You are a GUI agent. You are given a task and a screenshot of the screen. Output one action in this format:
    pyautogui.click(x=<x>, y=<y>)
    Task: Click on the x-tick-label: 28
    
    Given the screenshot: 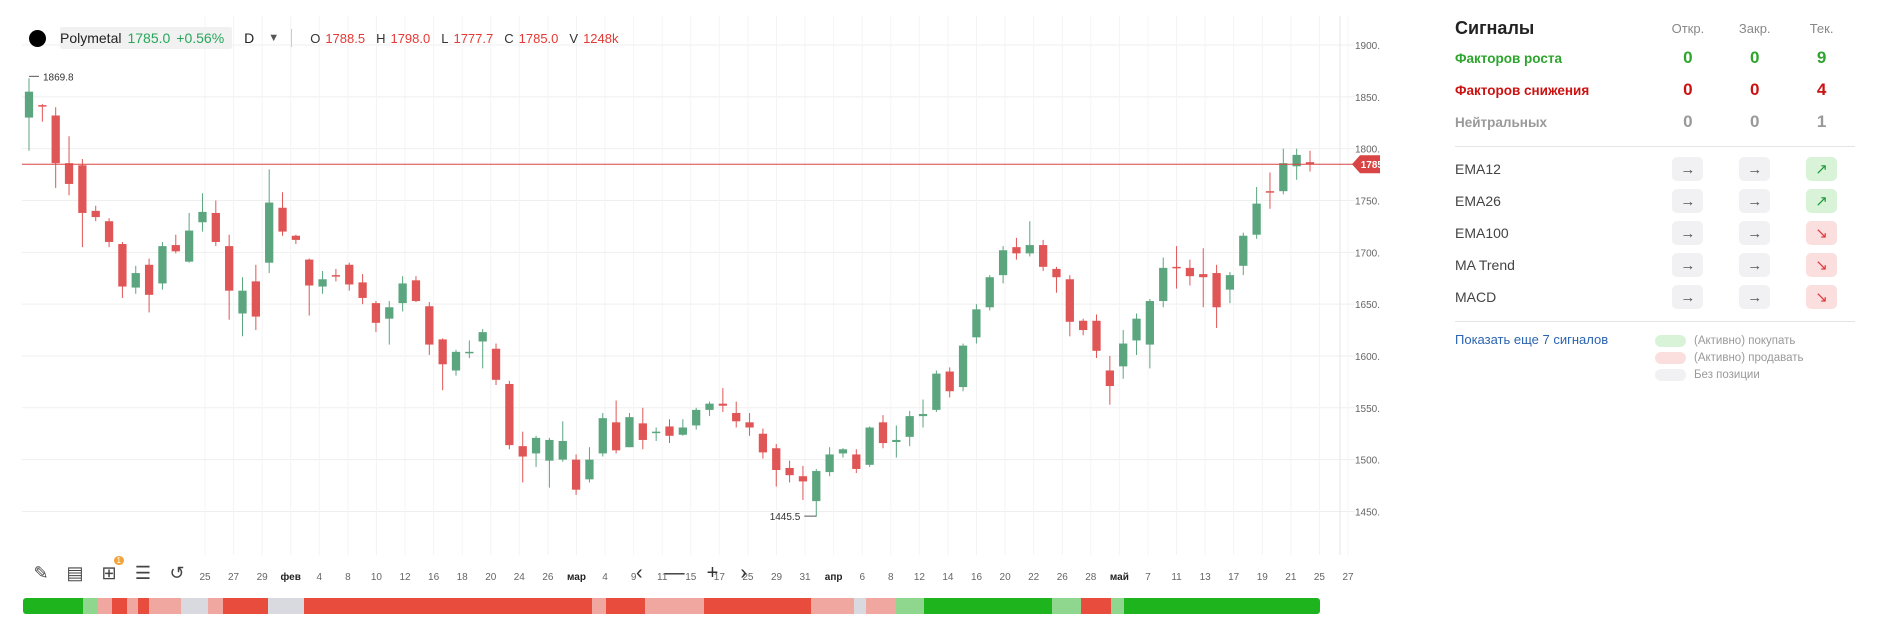 What is the action you would take?
    pyautogui.click(x=1091, y=577)
    